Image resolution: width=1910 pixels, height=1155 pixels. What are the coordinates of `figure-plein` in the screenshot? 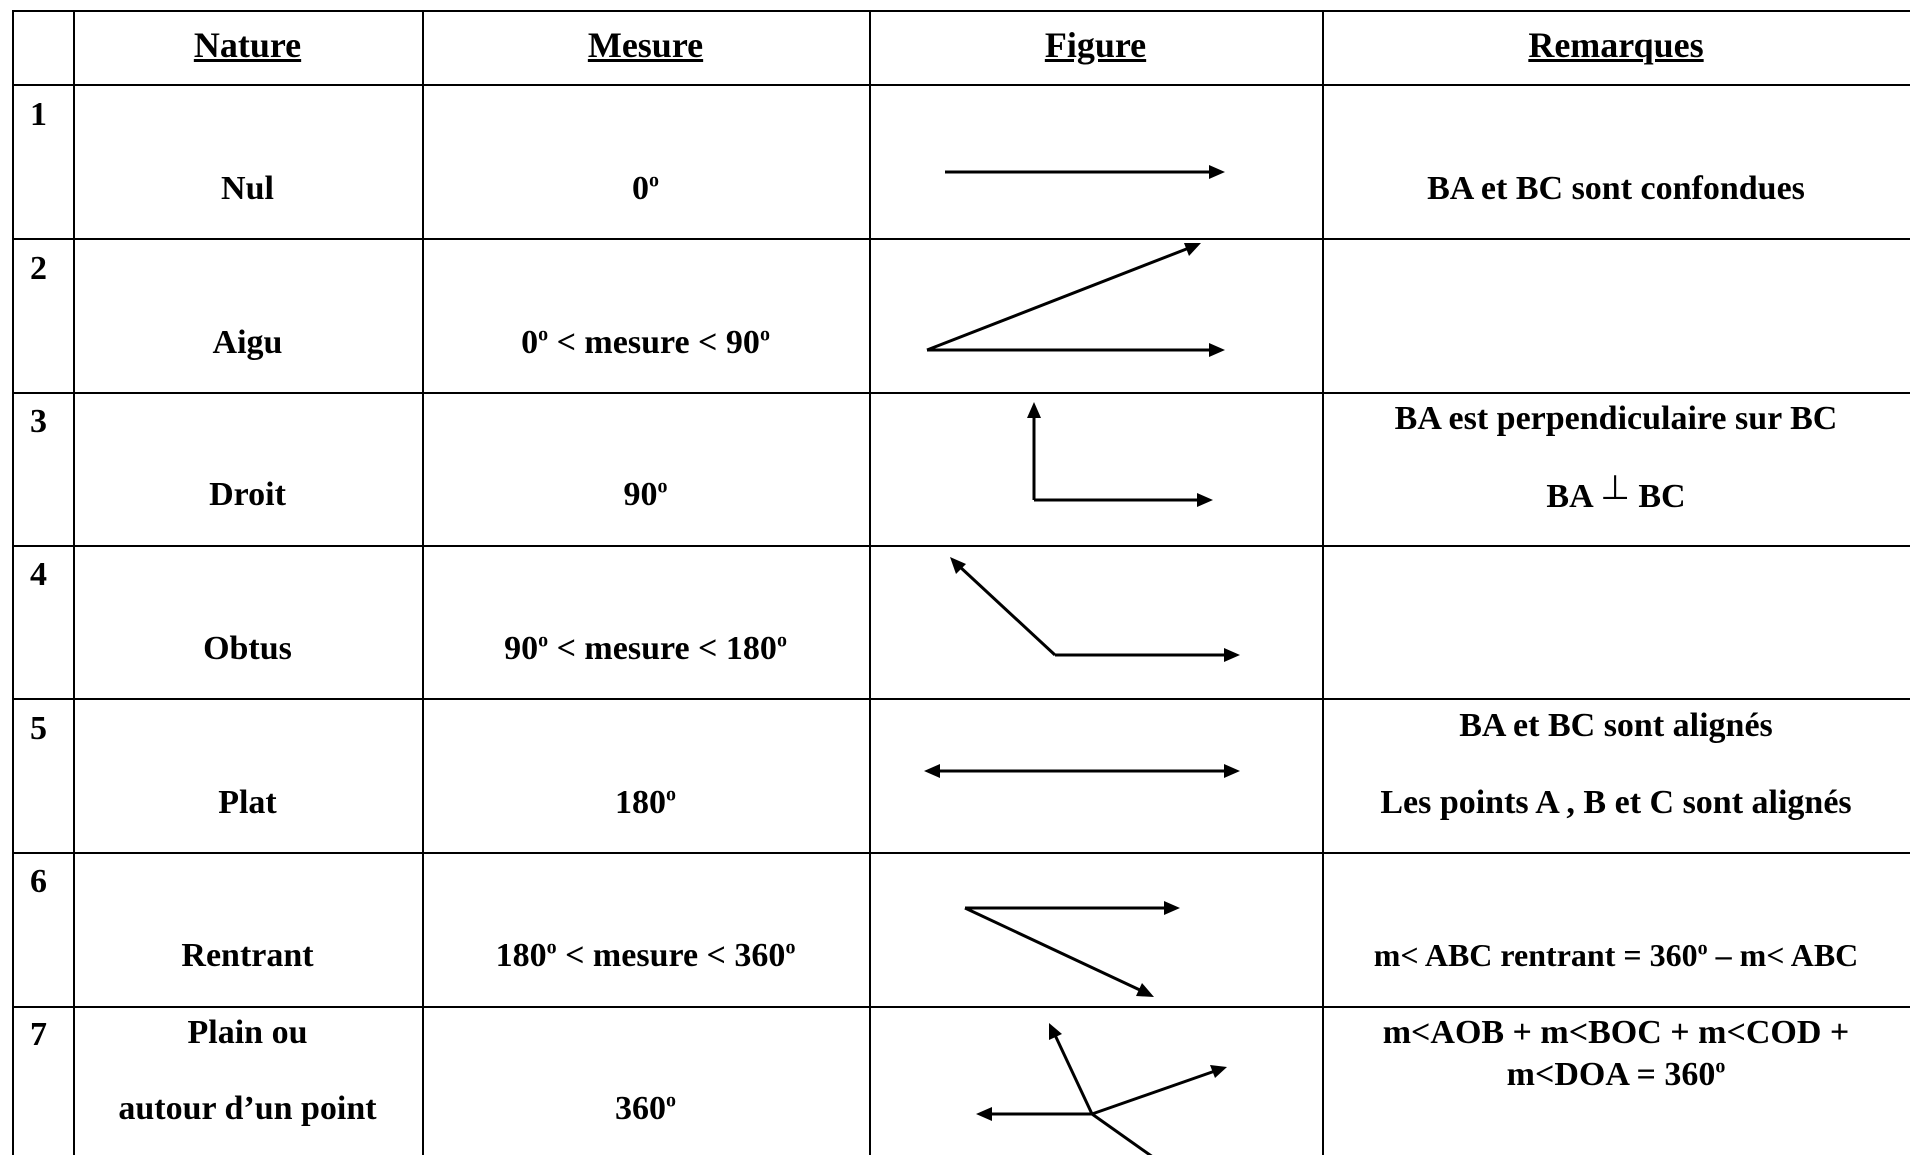 It's located at (1101, 1089).